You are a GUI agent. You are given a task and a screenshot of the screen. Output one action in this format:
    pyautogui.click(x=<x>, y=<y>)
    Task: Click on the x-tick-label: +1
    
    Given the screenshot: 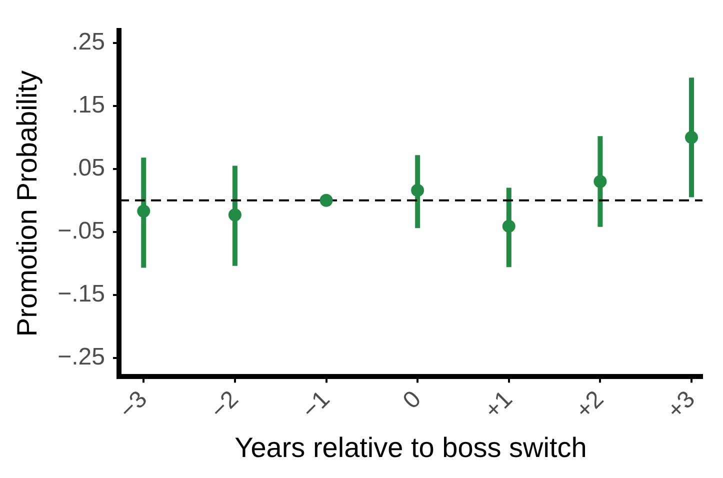 What is the action you would take?
    pyautogui.click(x=498, y=405)
    